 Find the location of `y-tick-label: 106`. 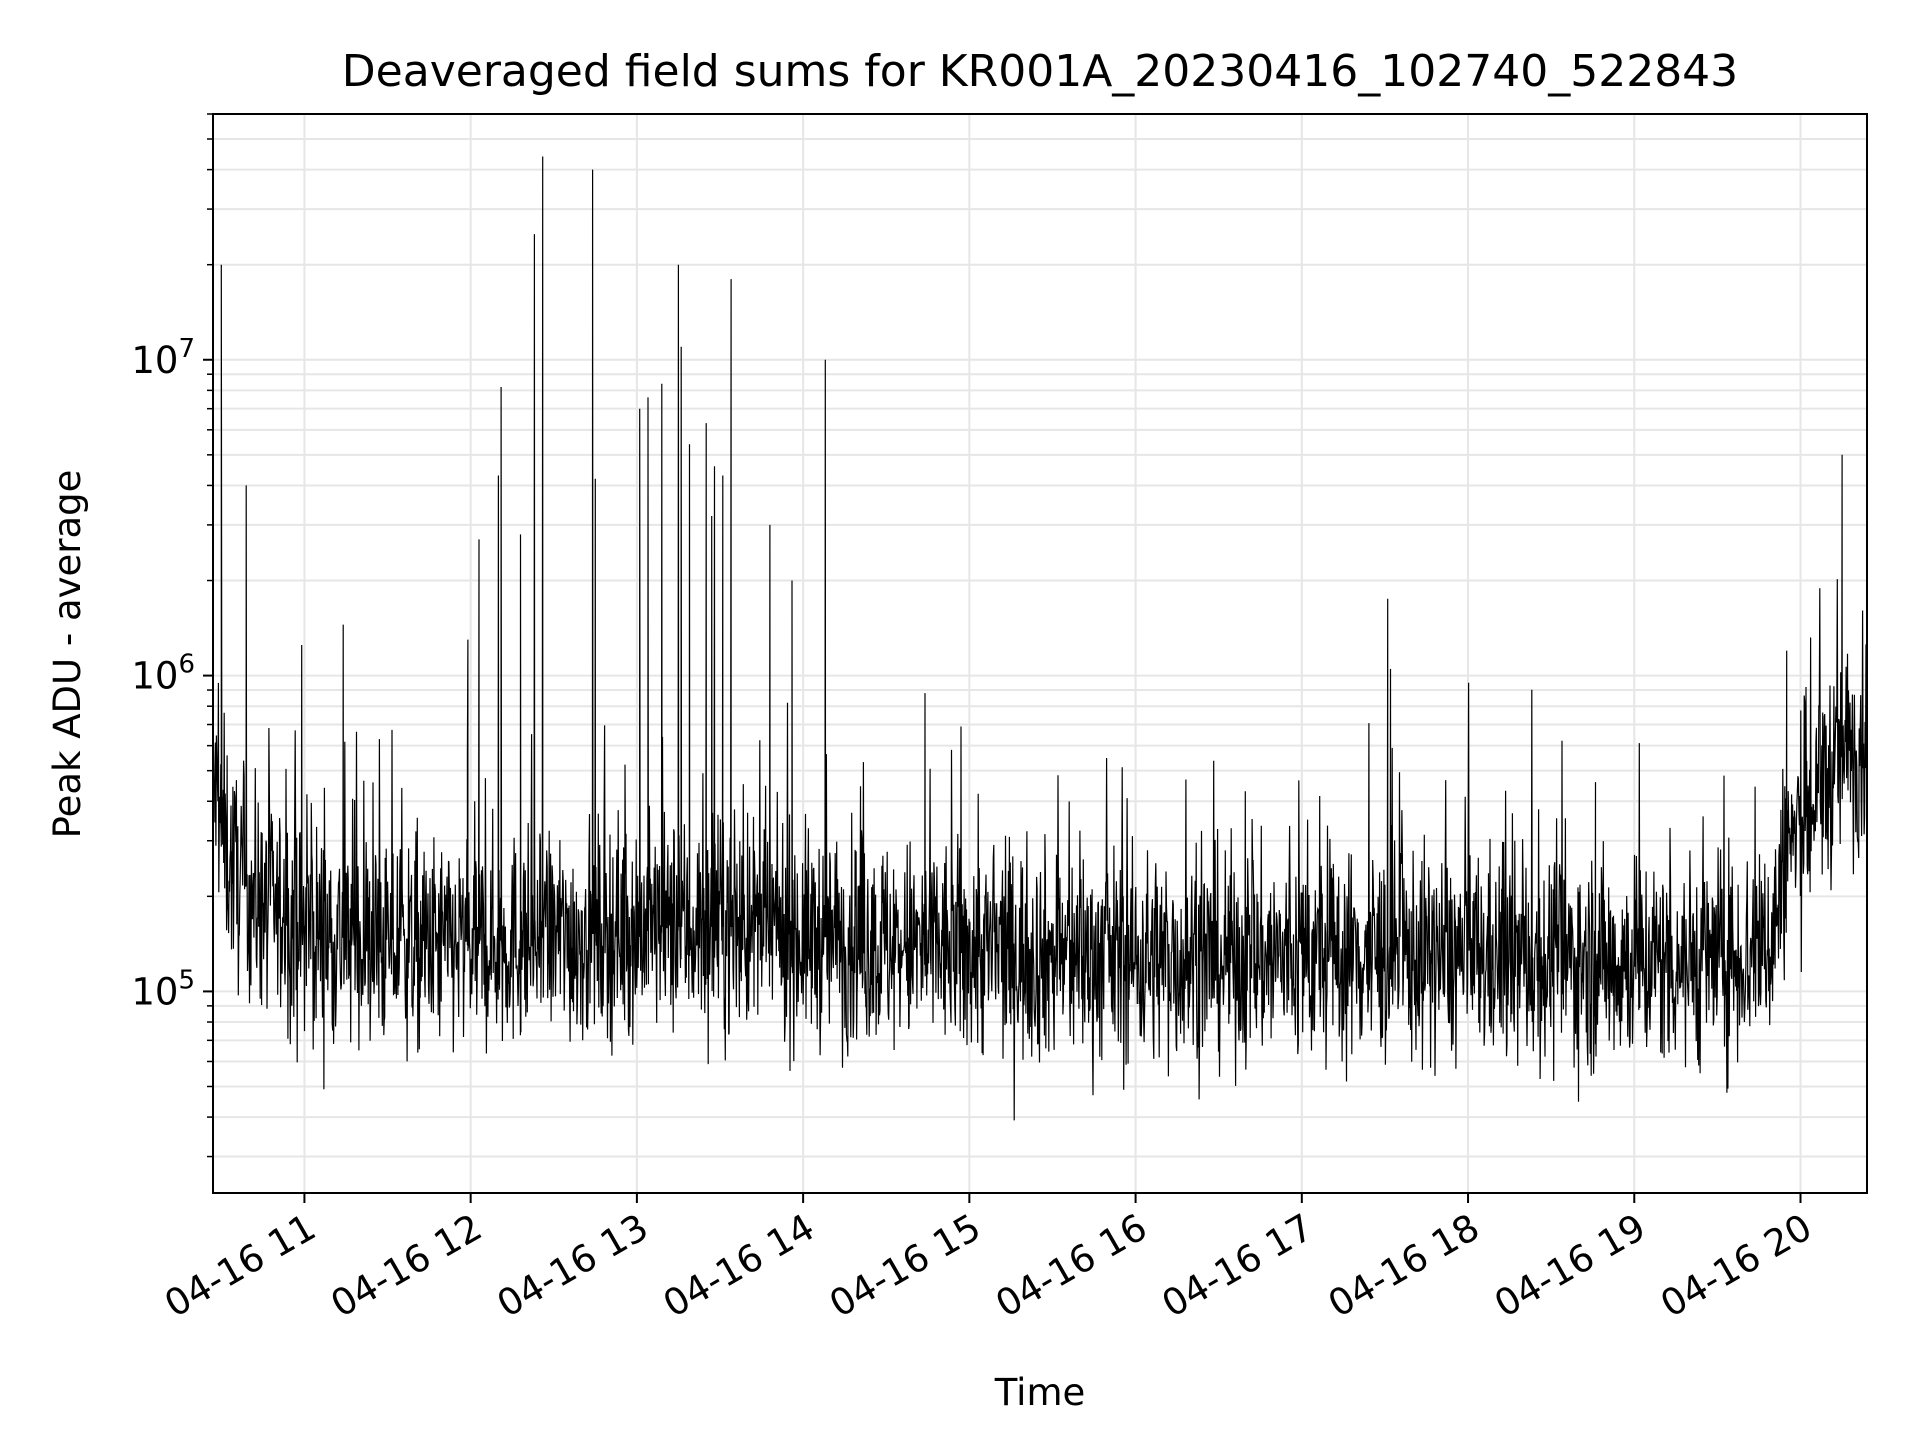

y-tick-label: 106 is located at coordinates (163, 674).